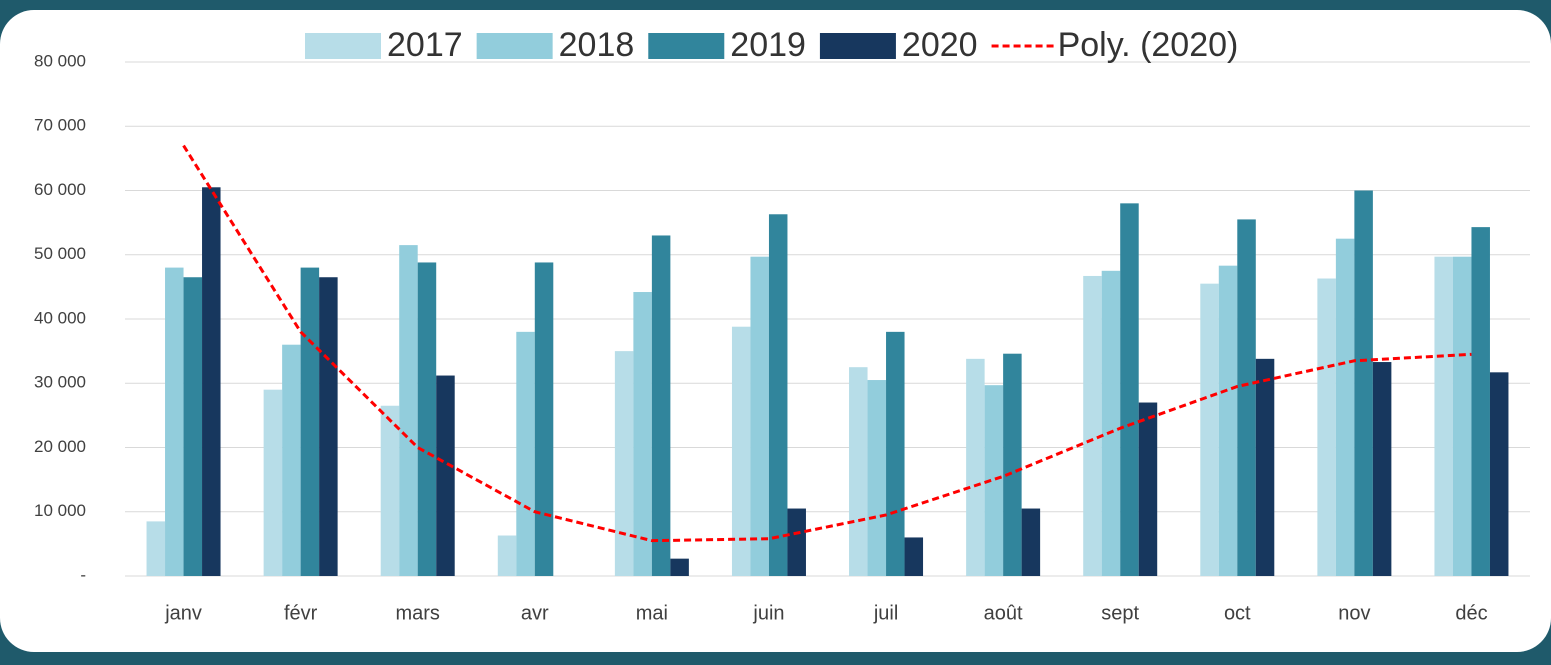 The width and height of the screenshot is (1551, 665). Describe the element at coordinates (417, 613) in the screenshot. I see `x-tick-label: mars` at that location.